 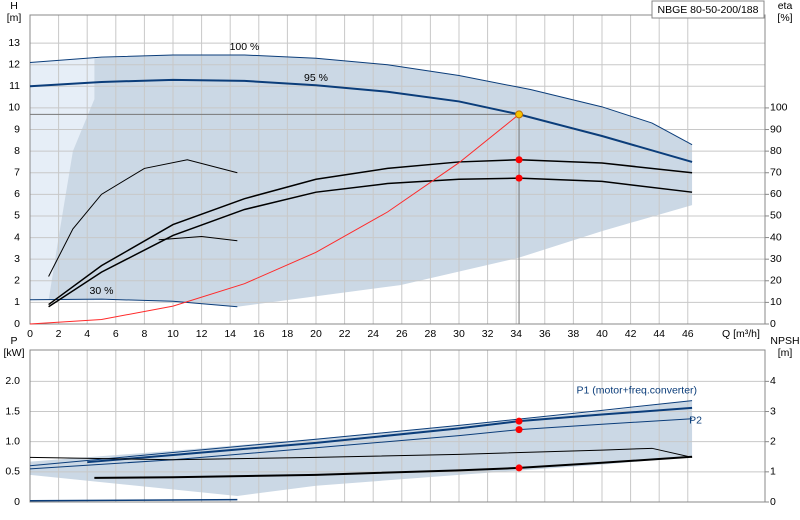 I want to click on y2-tick-label: 4, so click(x=773, y=381).